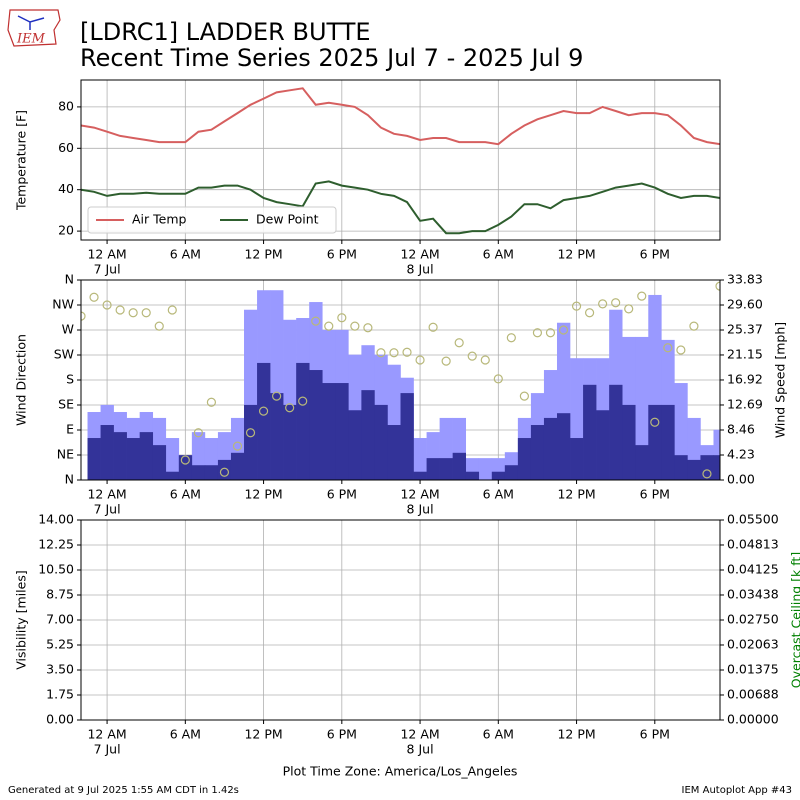 Image resolution: width=800 pixels, height=800 pixels. What do you see at coordinates (60, 719) in the screenshot?
I see `y-tick-label: 0.00` at bounding box center [60, 719].